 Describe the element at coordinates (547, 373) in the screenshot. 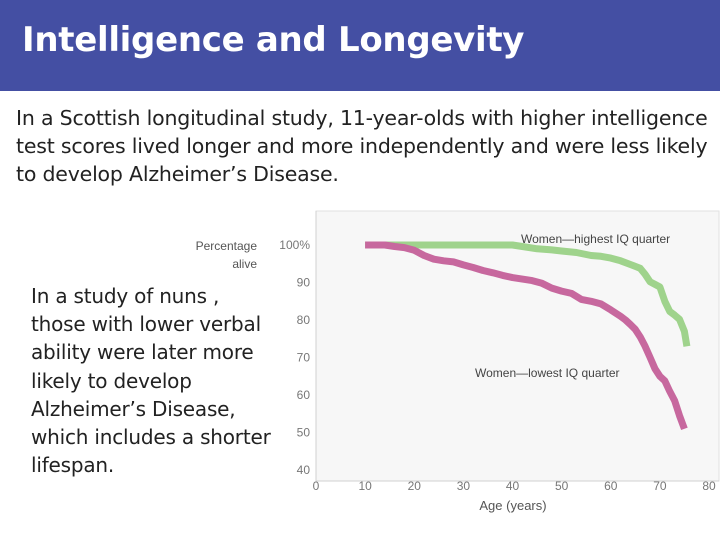

I see `annotation-lowest-iq: Women—lowest IQ quarter` at that location.